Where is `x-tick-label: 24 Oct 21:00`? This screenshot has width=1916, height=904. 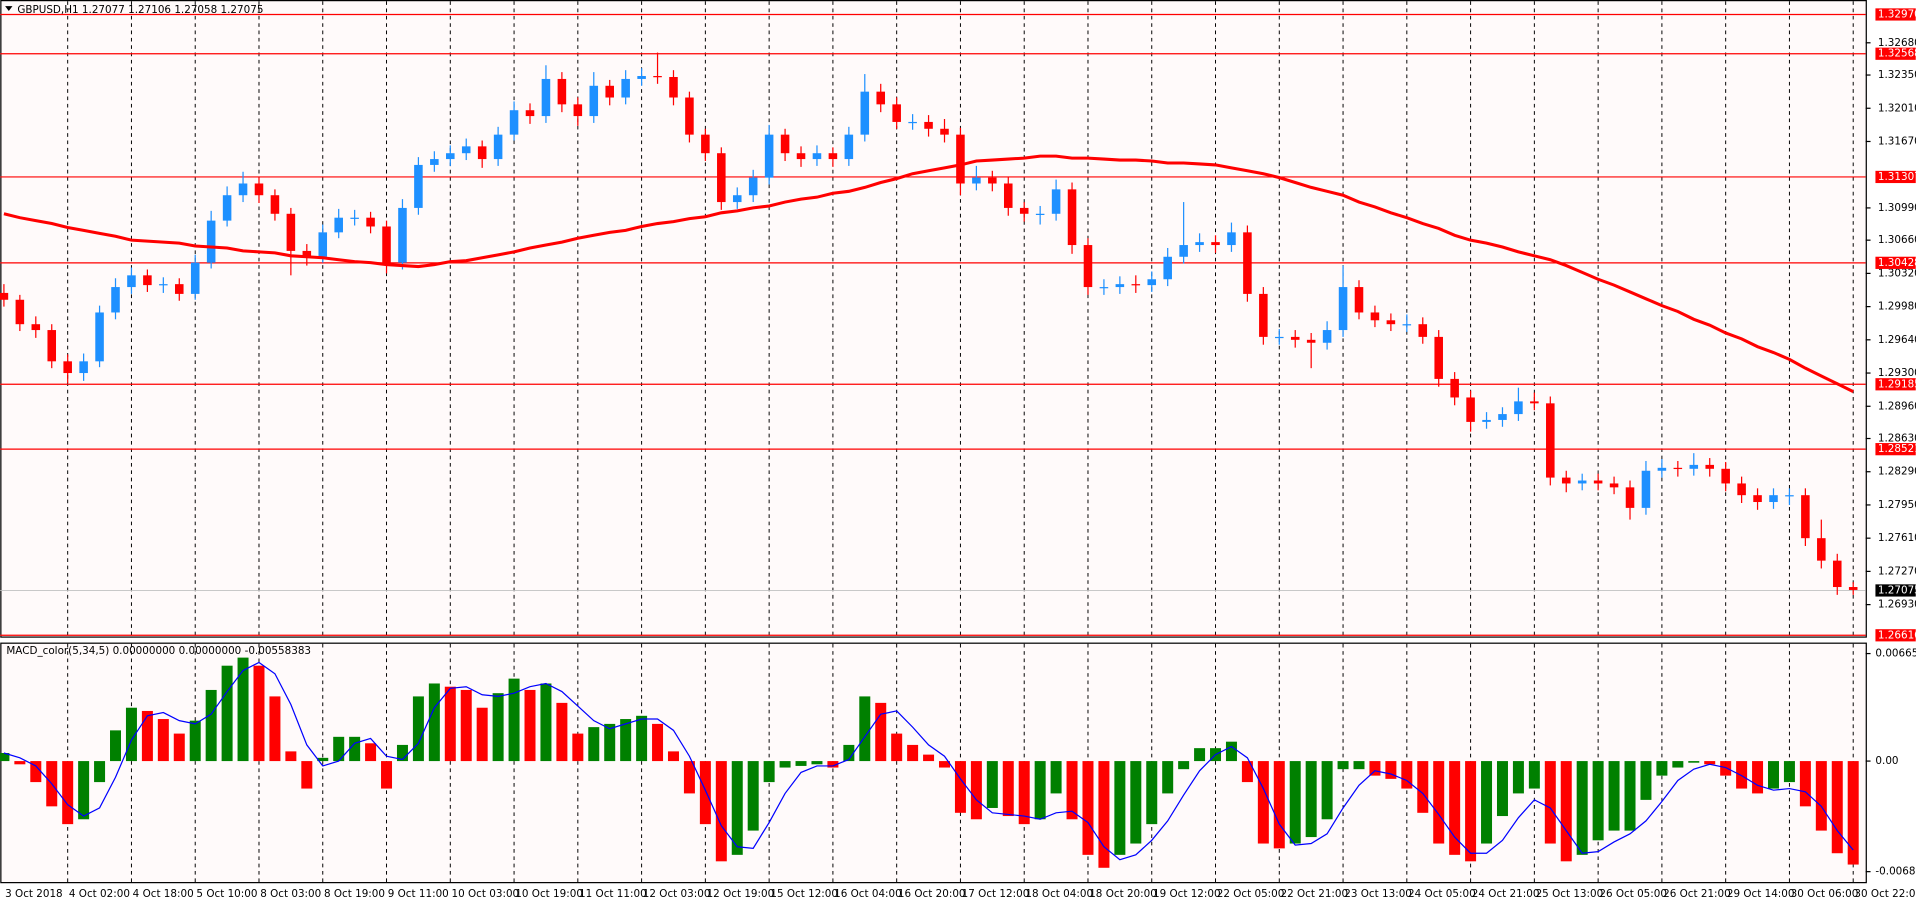
x-tick-label: 24 Oct 21:00 is located at coordinates (1506, 894).